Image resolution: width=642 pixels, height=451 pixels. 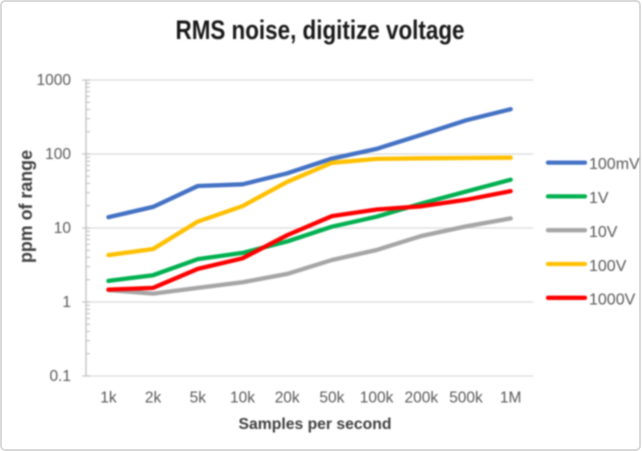 I want to click on svg-text: 2k, so click(x=153, y=398).